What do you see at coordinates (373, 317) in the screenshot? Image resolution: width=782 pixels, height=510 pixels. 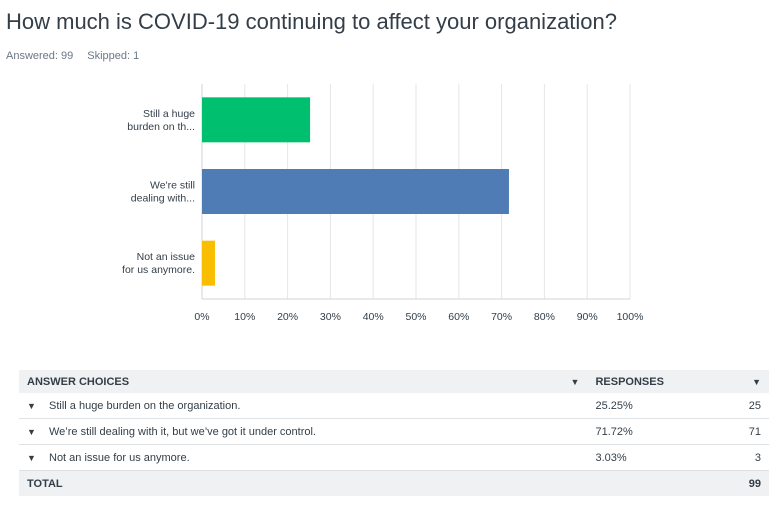 I see `x-tick-label: 40%` at bounding box center [373, 317].